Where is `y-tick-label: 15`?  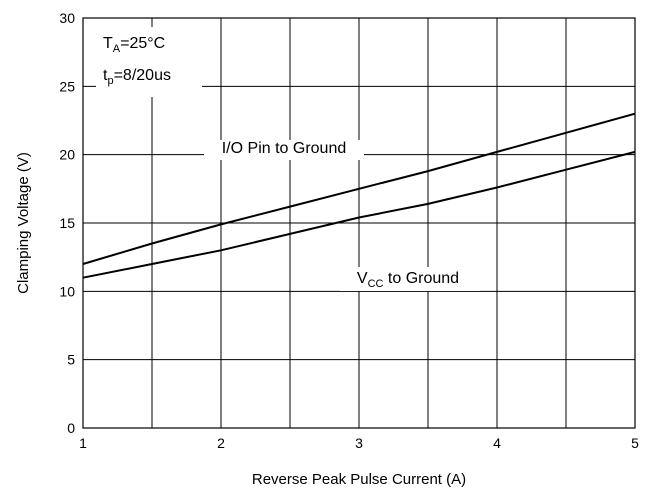
y-tick-label: 15 is located at coordinates (67, 223).